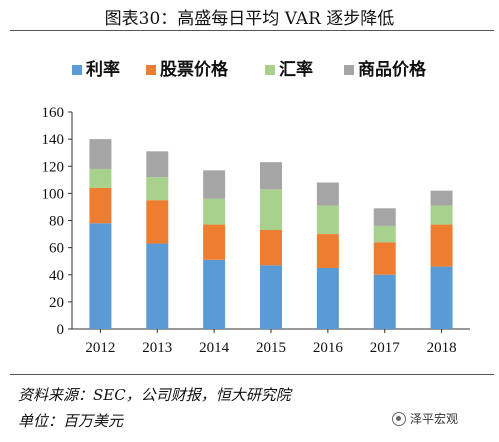  Describe the element at coordinates (61, 330) in the screenshot. I see `y-tick-label-0: 0` at that location.